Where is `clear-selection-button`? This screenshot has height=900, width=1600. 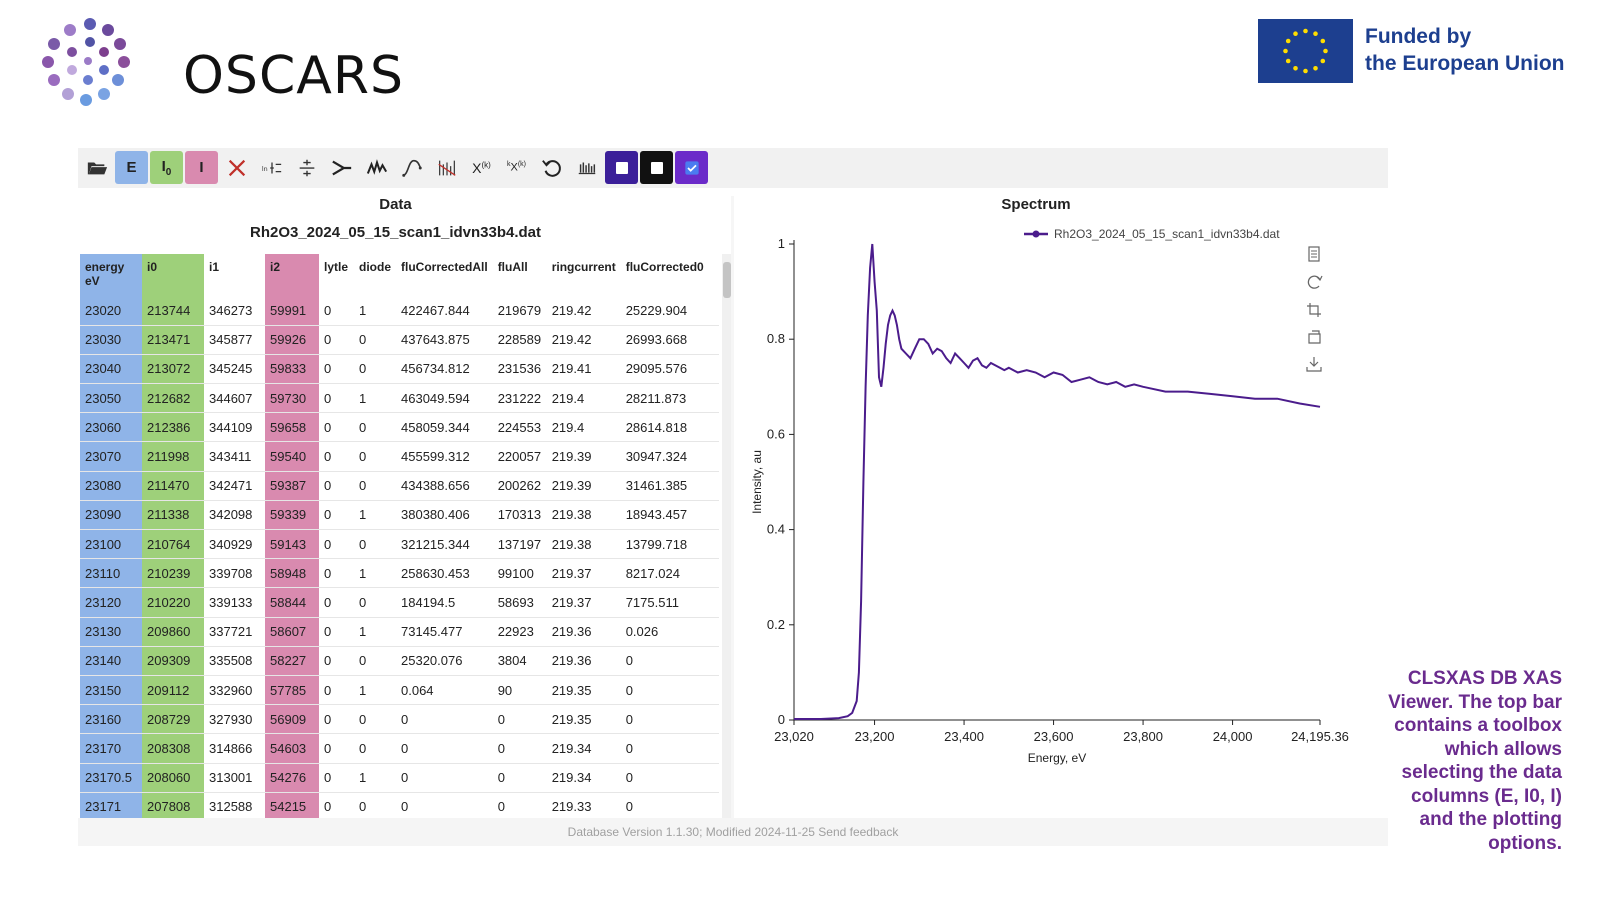
clear-selection-button is located at coordinates (236, 167).